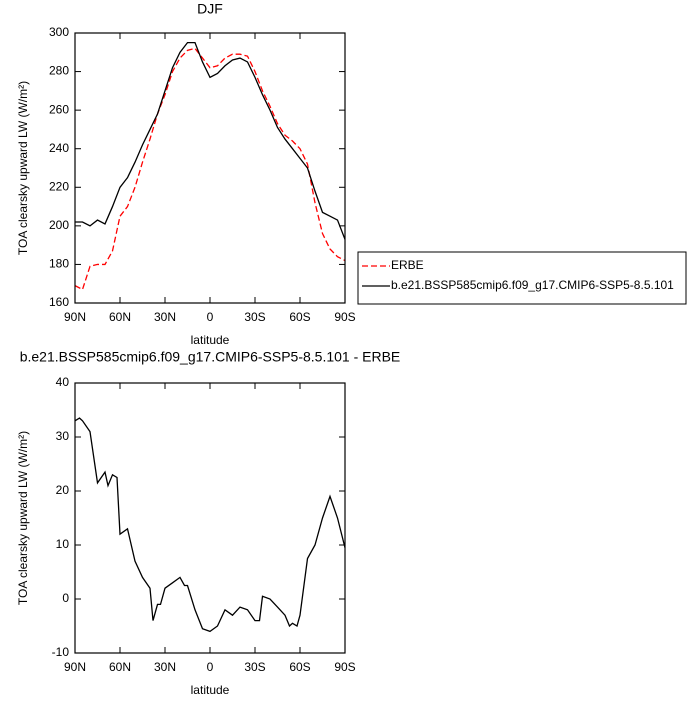  I want to click on y-tick-label: -10, so click(61, 652).